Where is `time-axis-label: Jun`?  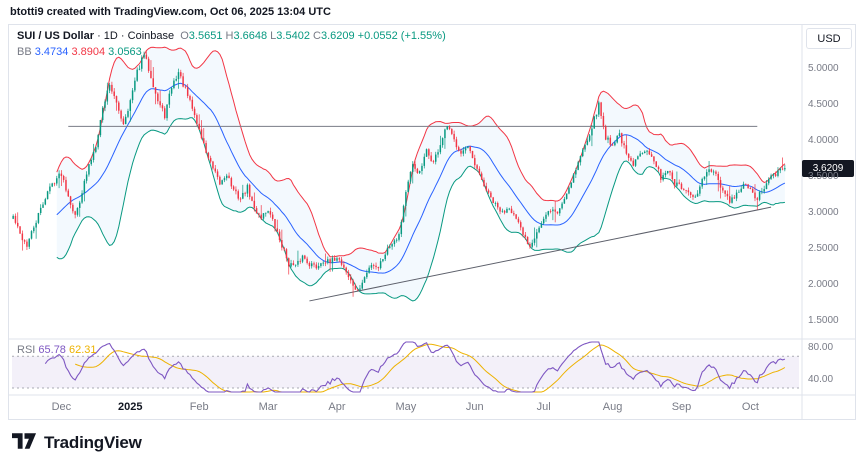 time-axis-label: Jun is located at coordinates (474, 407).